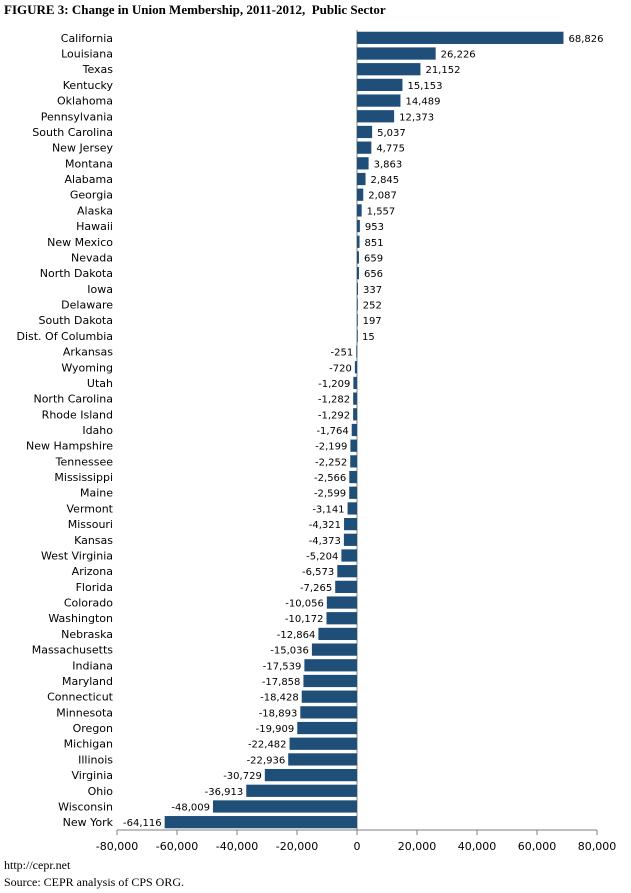 The height and width of the screenshot is (893, 631). What do you see at coordinates (382, 196) in the screenshot?
I see `data-label: 2,087` at bounding box center [382, 196].